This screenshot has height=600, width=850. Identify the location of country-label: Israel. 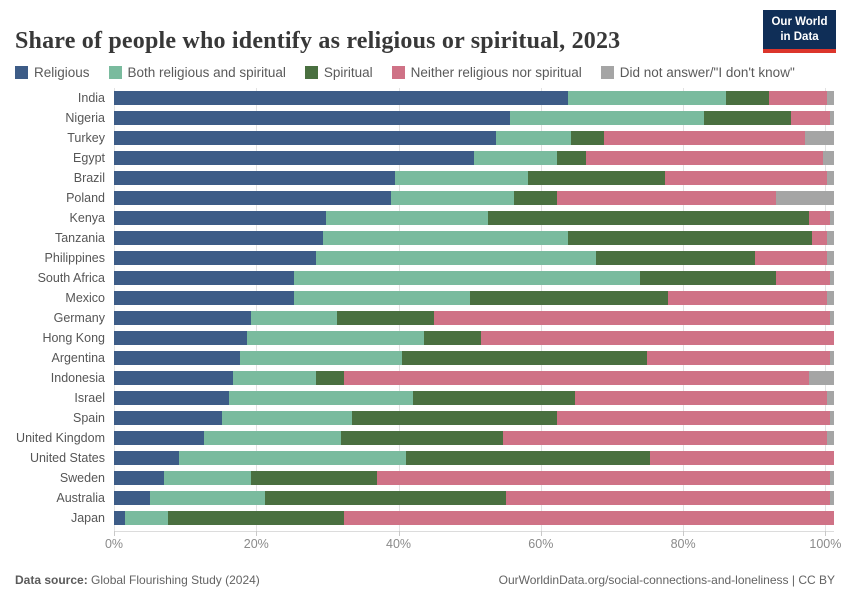
(89, 398).